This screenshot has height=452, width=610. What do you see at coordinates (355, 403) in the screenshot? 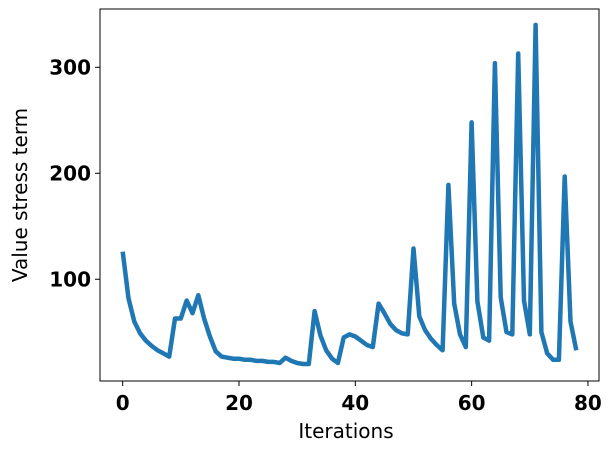
I see `x-tick-label: 40` at bounding box center [355, 403].